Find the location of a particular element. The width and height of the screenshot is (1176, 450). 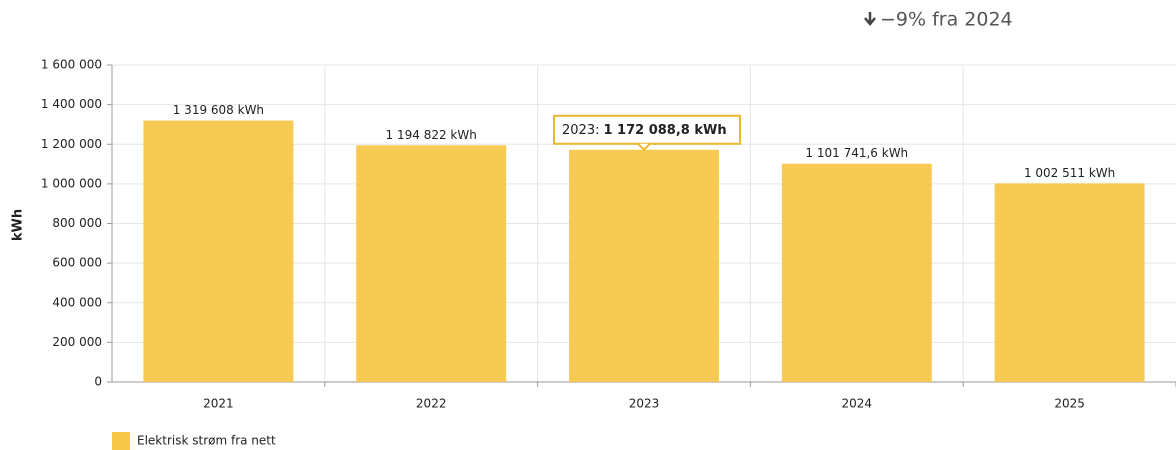

down-arrow-icon is located at coordinates (870, 19).